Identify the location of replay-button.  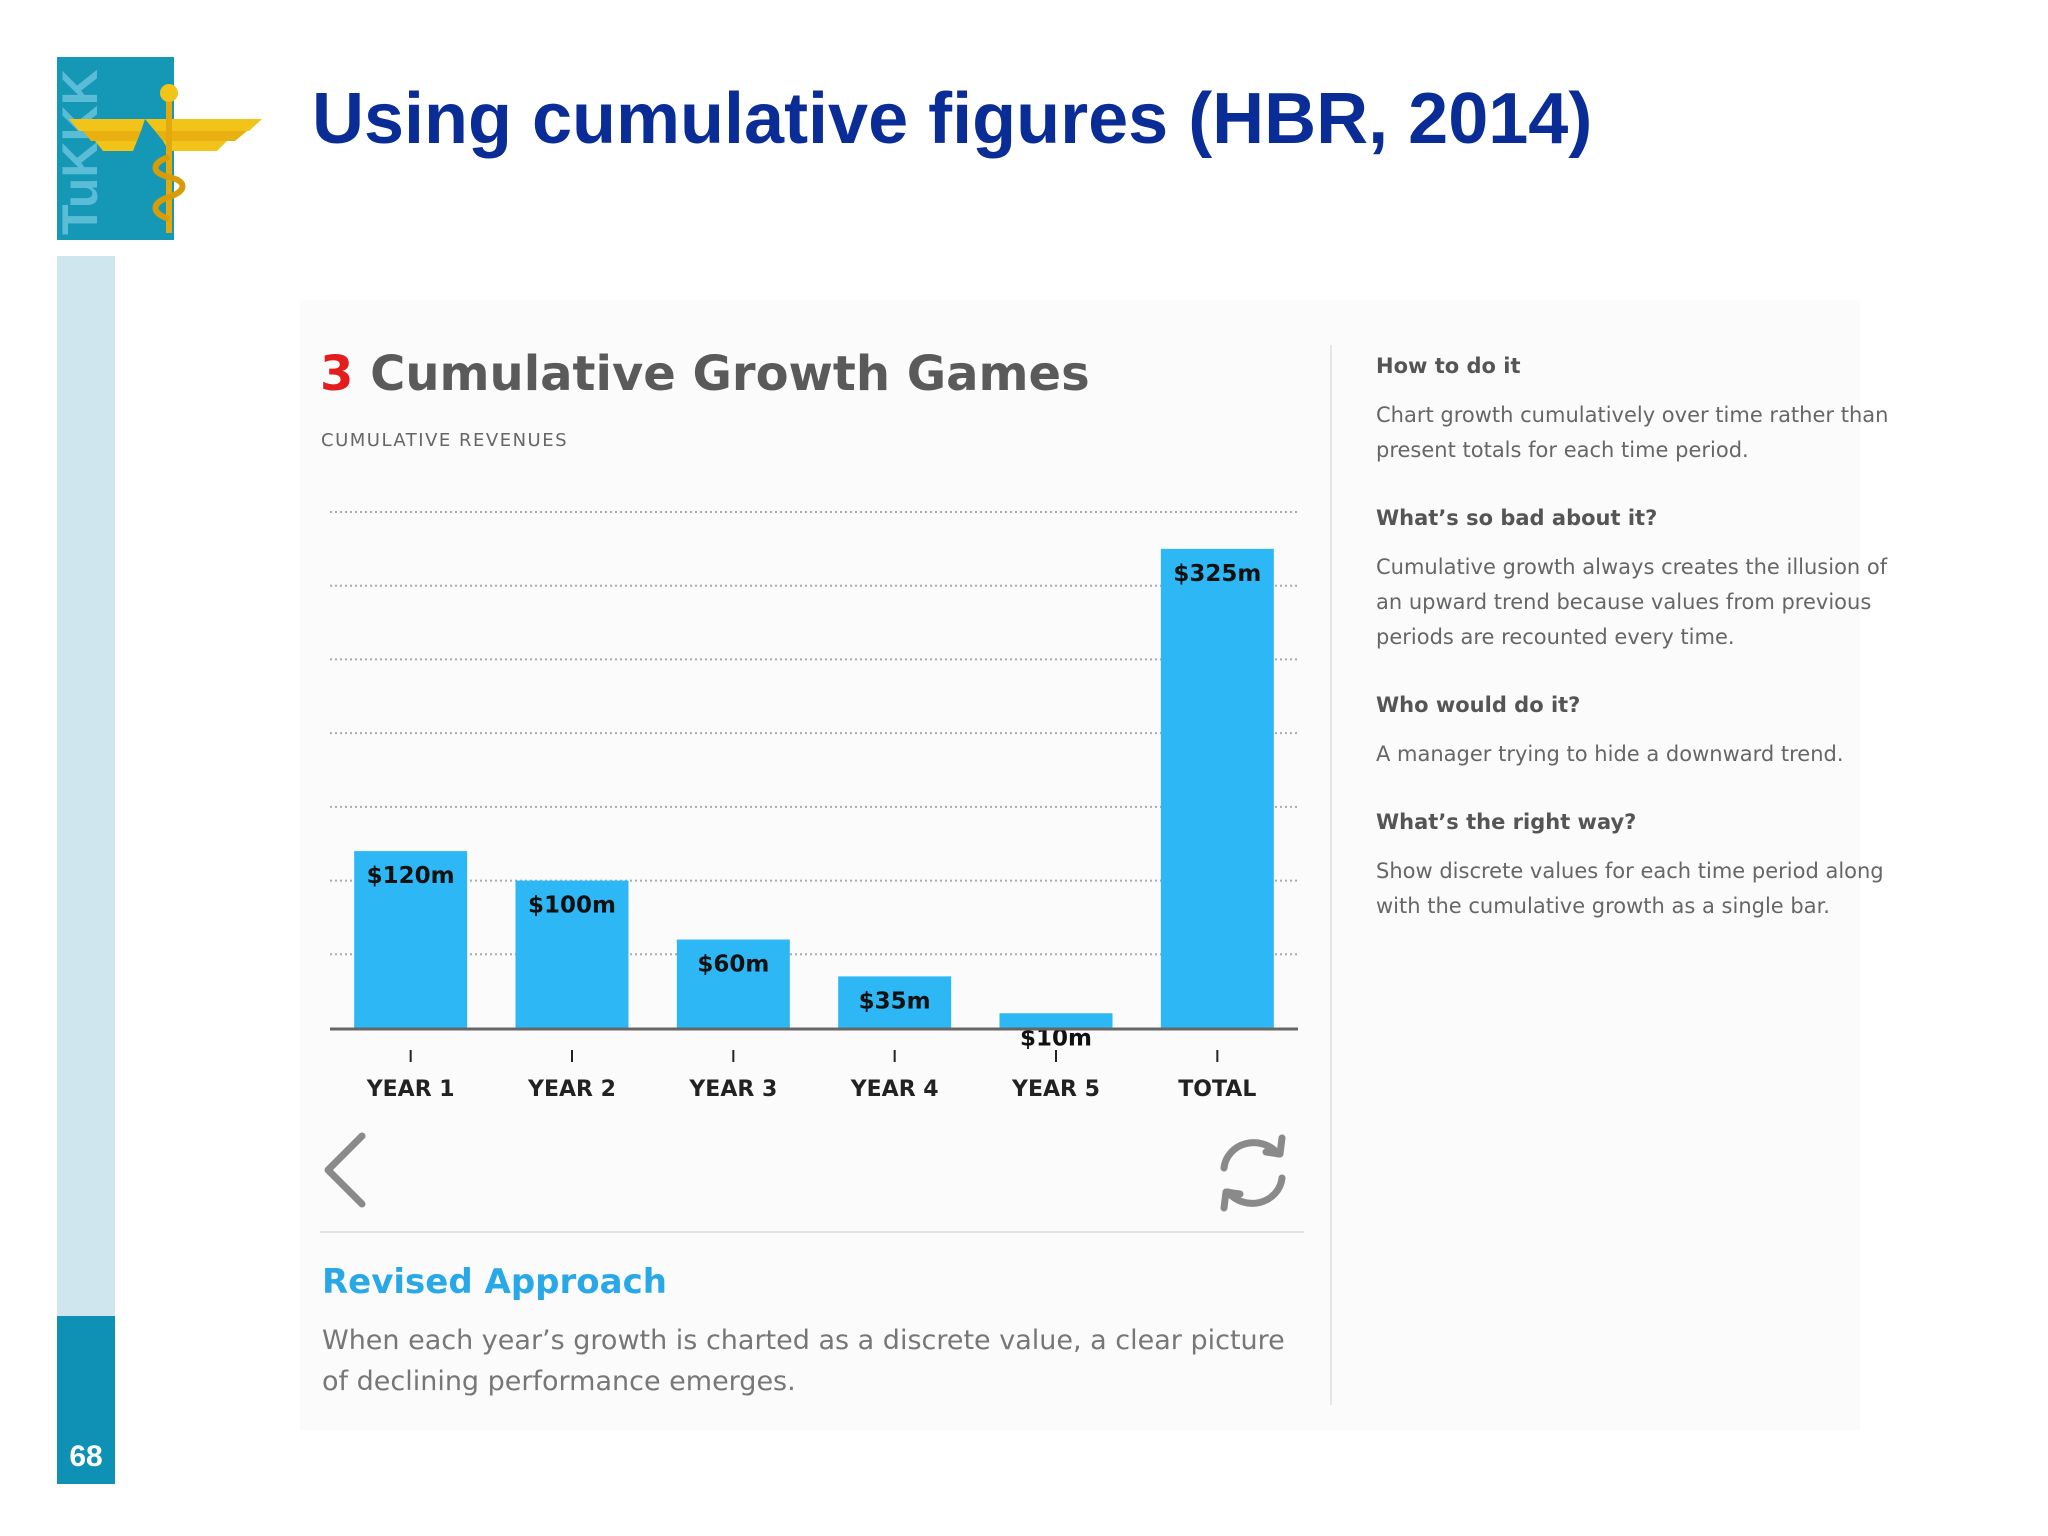
(1253, 1173).